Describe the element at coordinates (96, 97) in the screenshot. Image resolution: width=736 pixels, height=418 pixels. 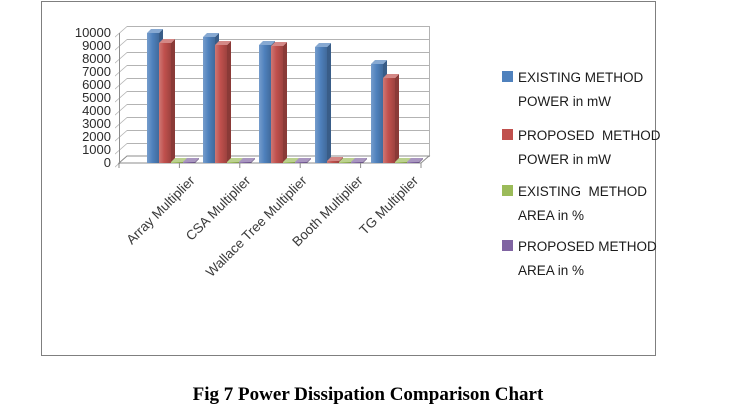
I see `y-tick-label: 5000` at that location.